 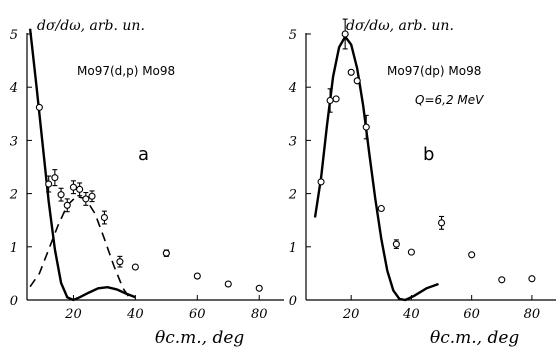 What do you see at coordinates (441, 308) in the screenshot?
I see `panel-b-x-ticks: 20 40 60 80` at bounding box center [441, 308].